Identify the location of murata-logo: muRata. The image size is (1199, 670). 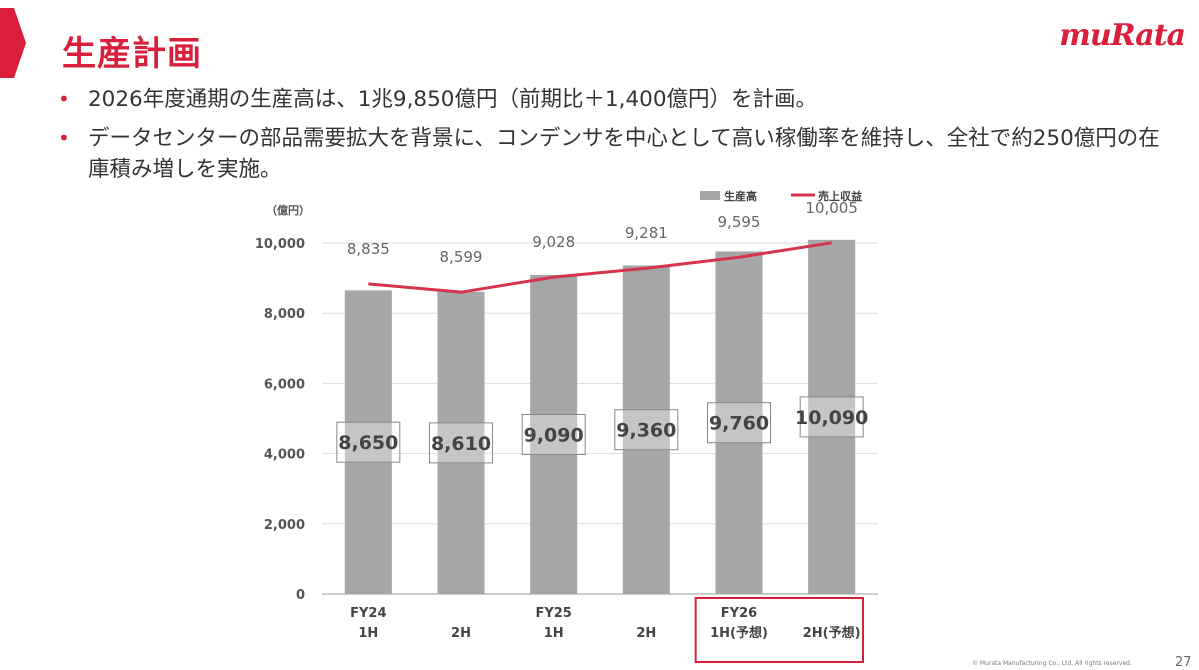
(1122, 35).